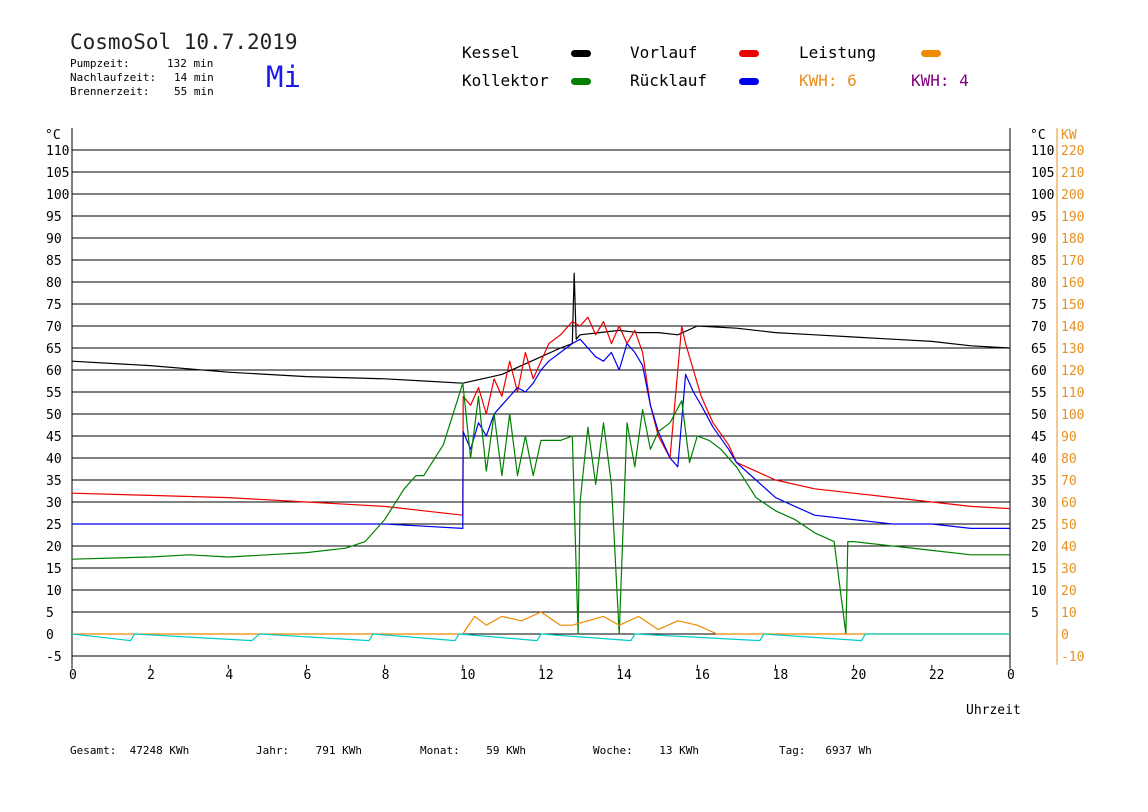 This screenshot has width=1148, height=812. I want to click on y-tick-label-left: 30, so click(54, 503).